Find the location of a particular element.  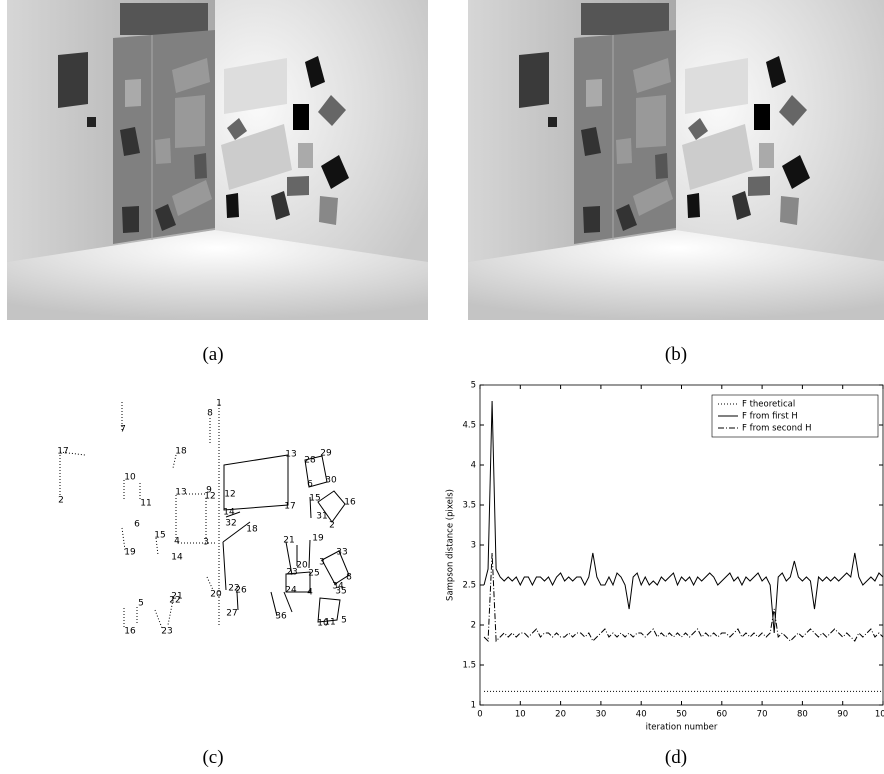

point-label: 1 is located at coordinates (219, 404).